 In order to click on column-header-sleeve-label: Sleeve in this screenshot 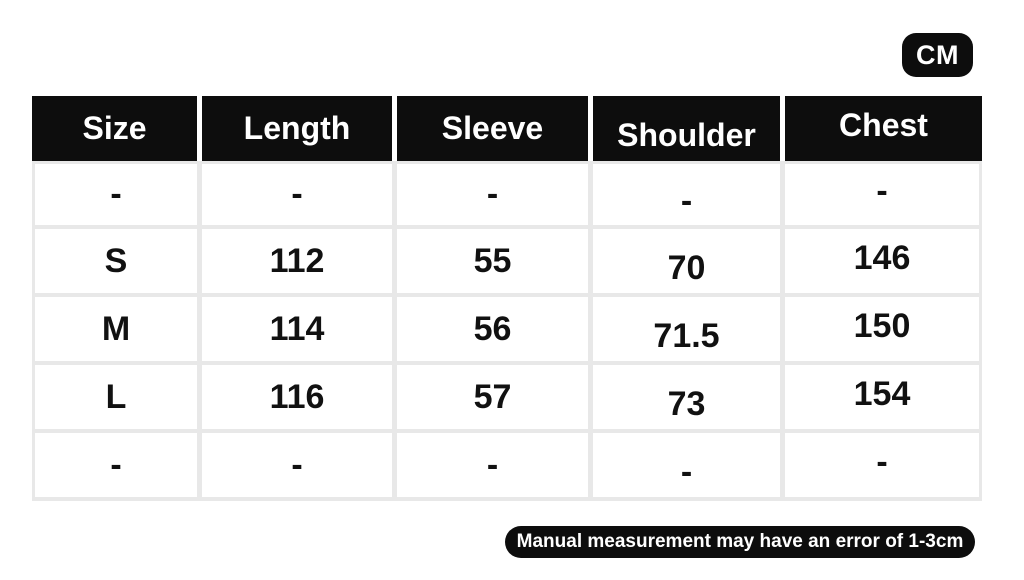, I will do `click(492, 128)`.